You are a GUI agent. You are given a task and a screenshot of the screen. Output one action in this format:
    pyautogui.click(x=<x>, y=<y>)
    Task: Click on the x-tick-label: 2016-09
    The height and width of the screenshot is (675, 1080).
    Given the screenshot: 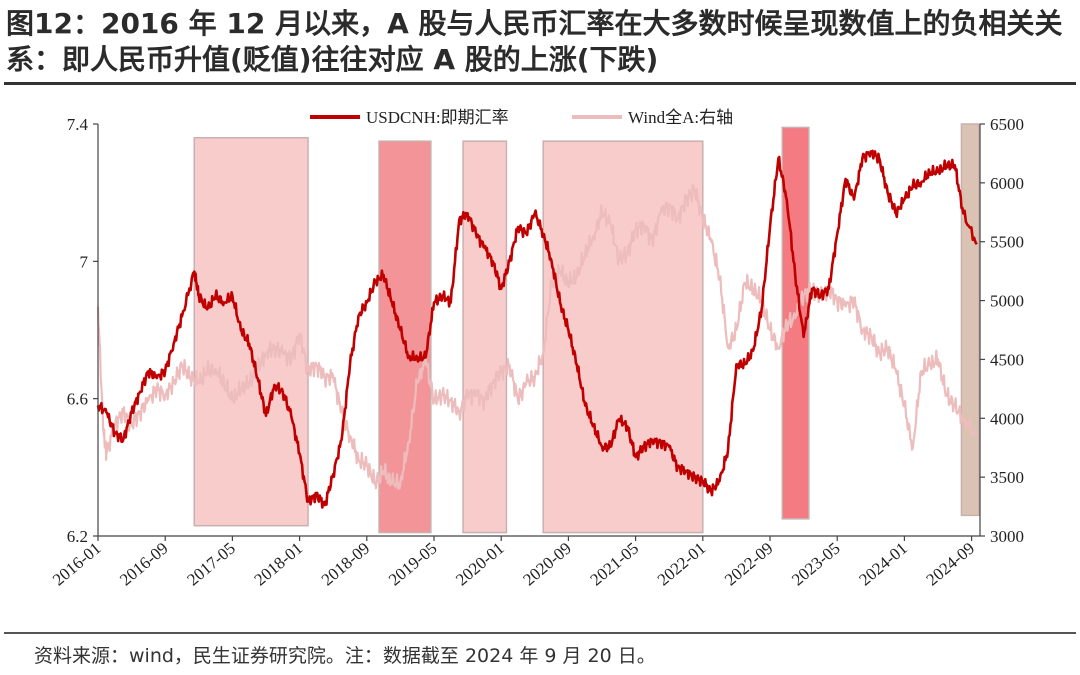 What is the action you would take?
    pyautogui.click(x=144, y=564)
    